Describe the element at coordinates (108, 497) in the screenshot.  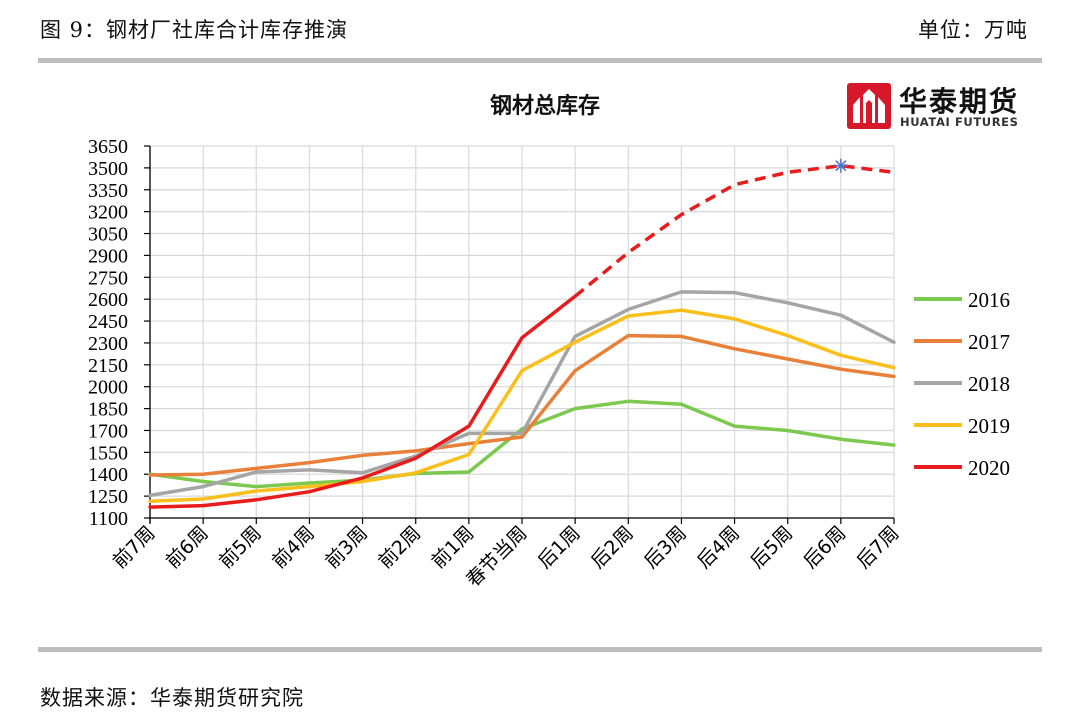
I see `y-tick-label: 1250` at that location.